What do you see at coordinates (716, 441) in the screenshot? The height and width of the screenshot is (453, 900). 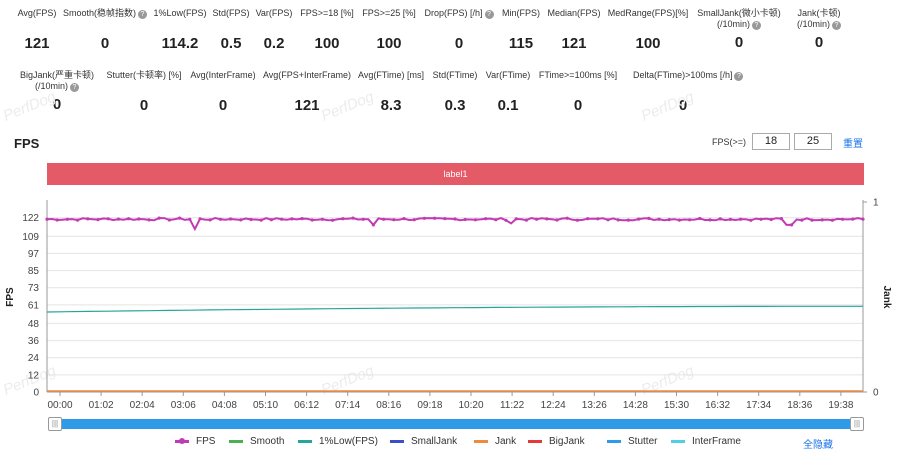 I see `legend-label: InterFrame` at bounding box center [716, 441].